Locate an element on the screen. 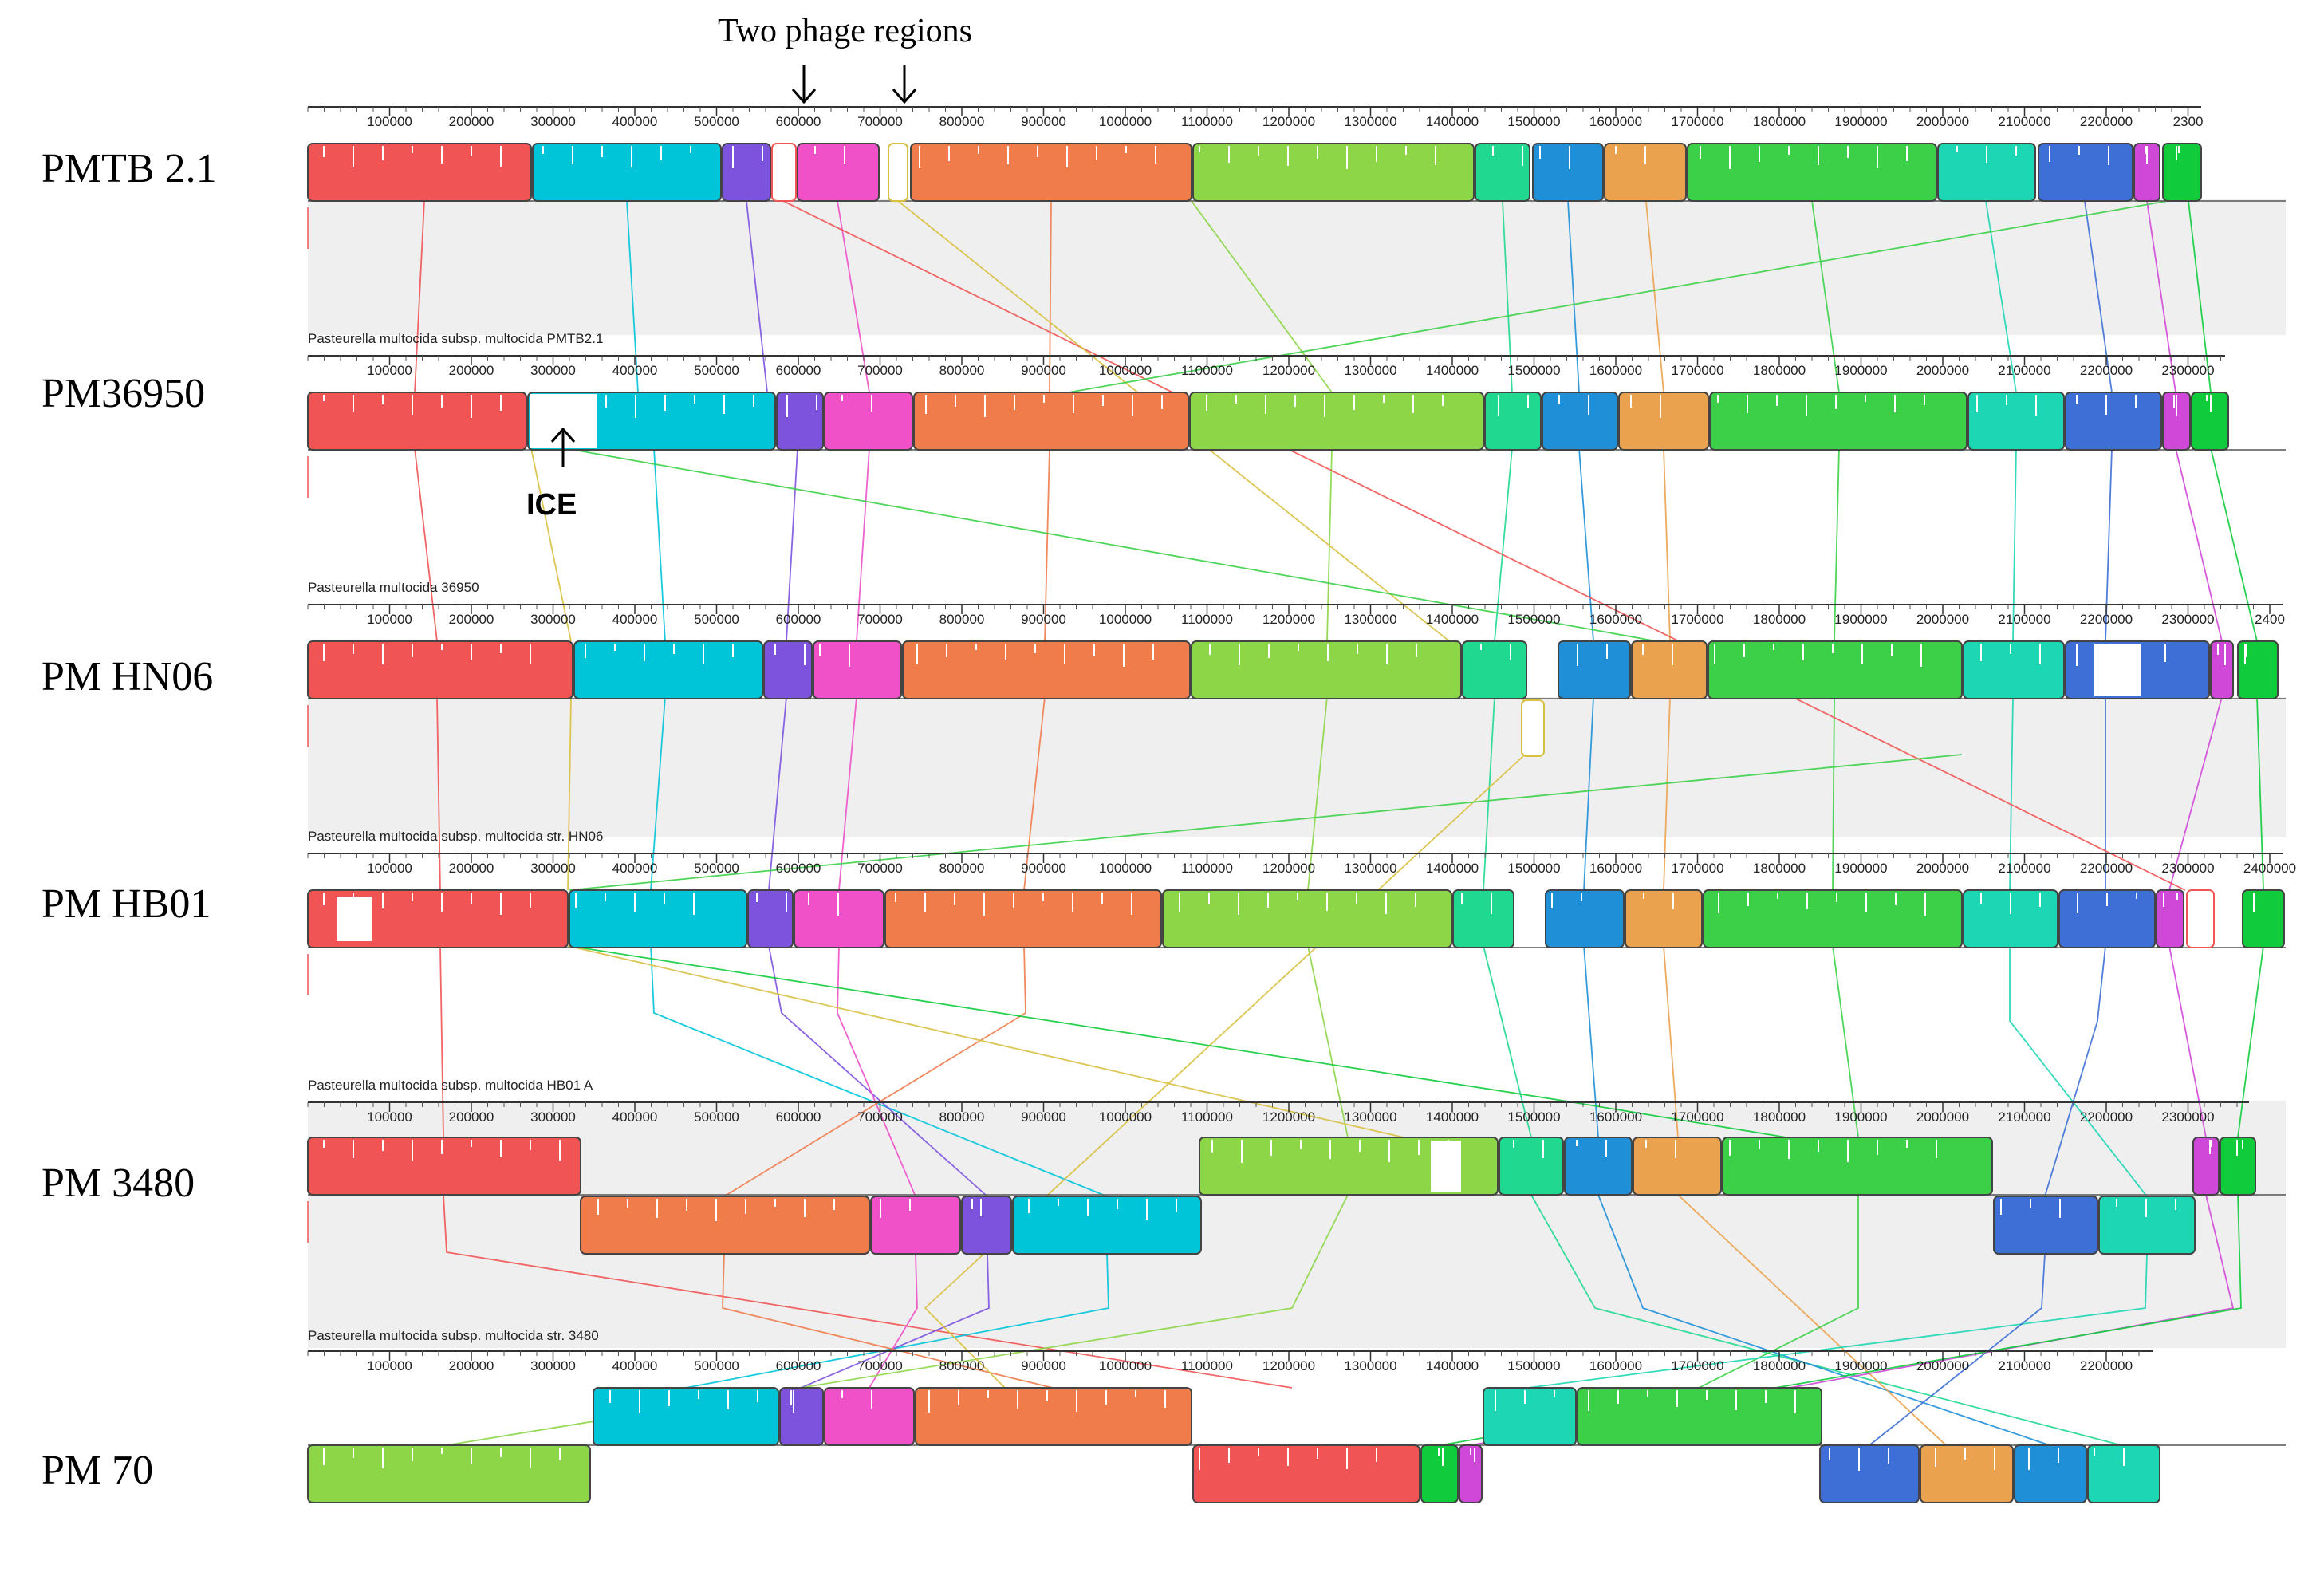  ruler-tick-label: 1200000 is located at coordinates (1288, 370).